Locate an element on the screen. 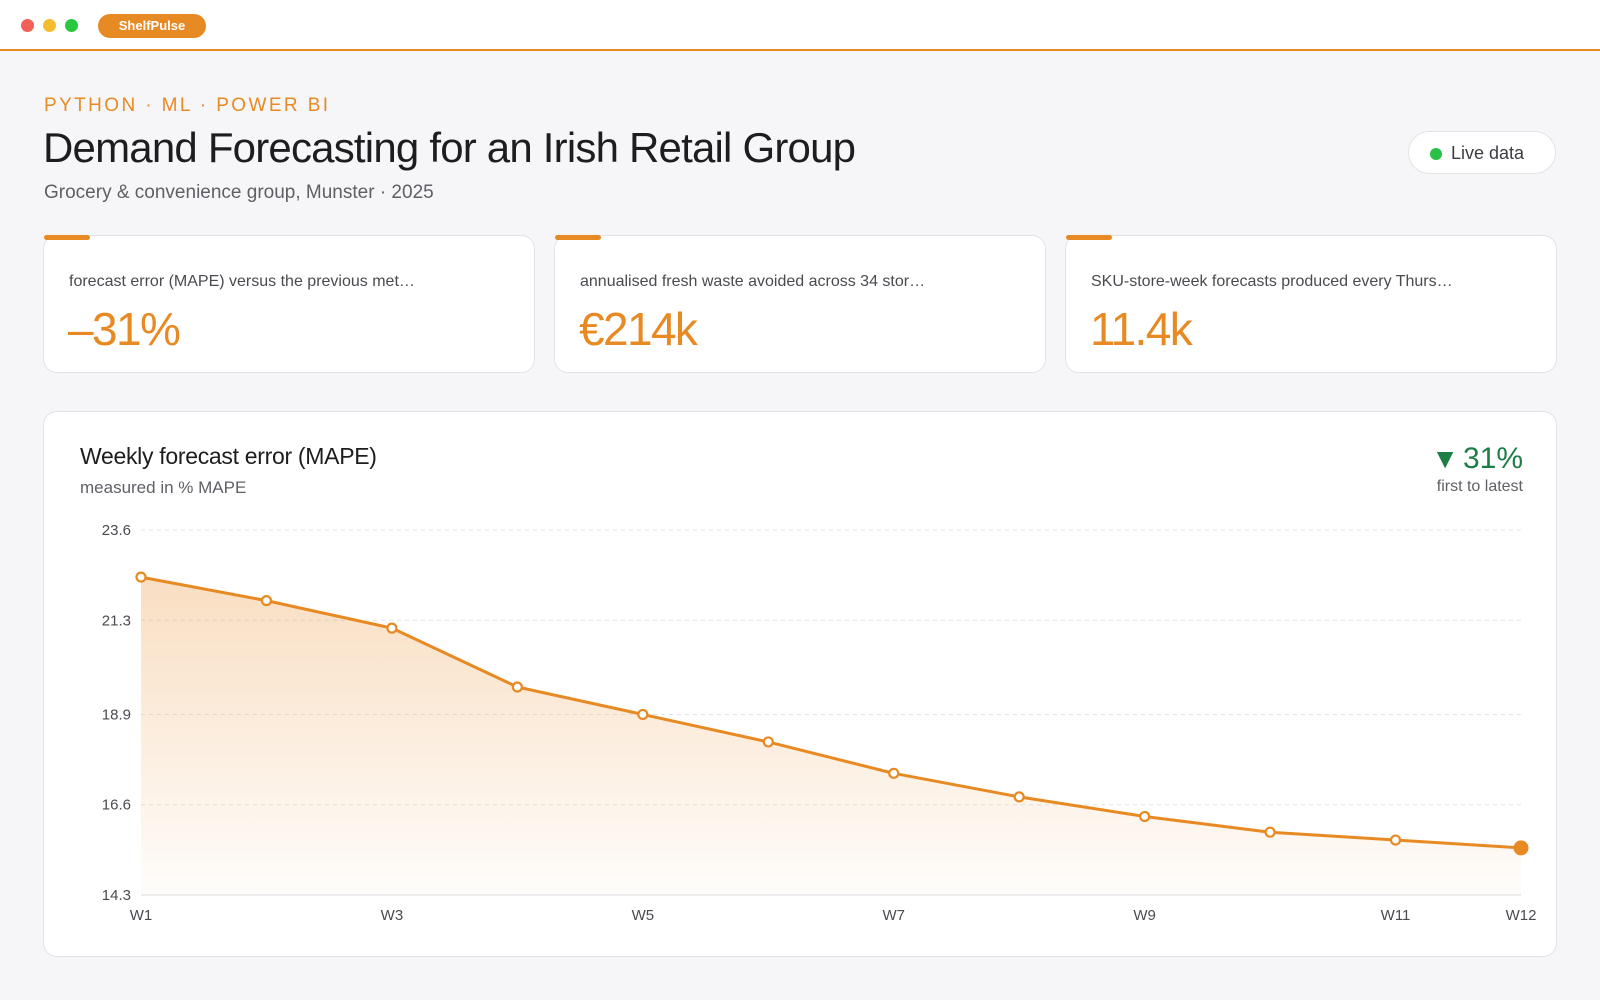 The height and width of the screenshot is (1000, 1600). delta-note: first to latest is located at coordinates (1479, 486).